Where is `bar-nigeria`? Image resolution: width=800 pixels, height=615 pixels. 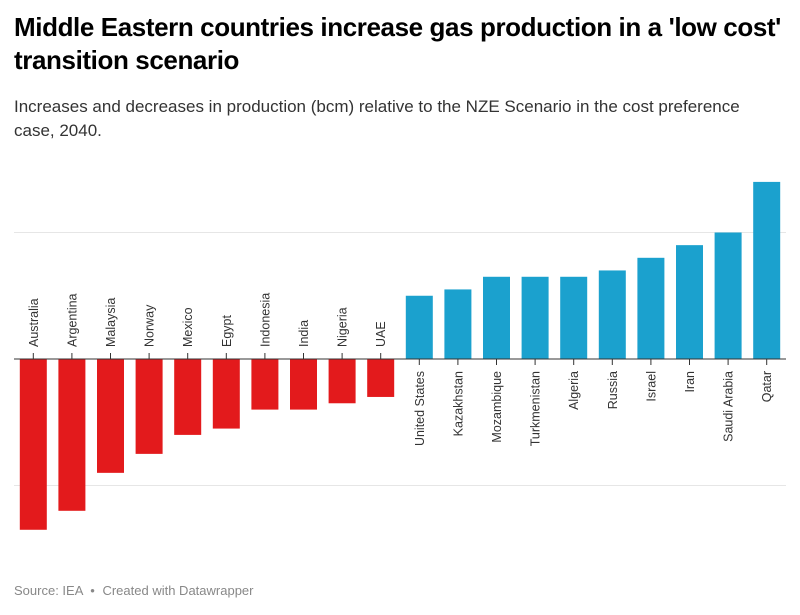 bar-nigeria is located at coordinates (342, 381).